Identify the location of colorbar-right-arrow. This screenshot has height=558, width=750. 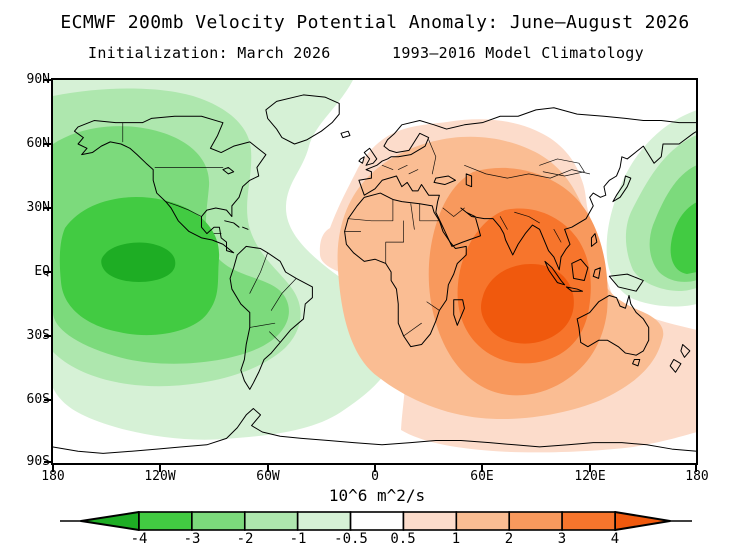
(642, 521).